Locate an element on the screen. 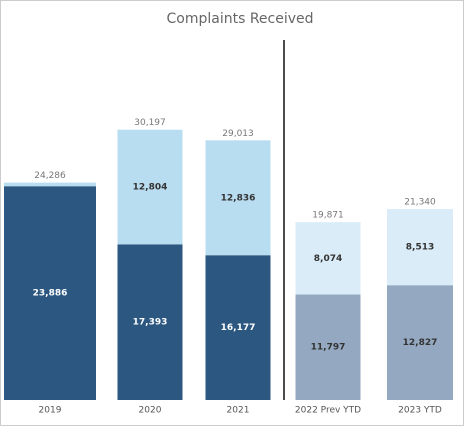 The height and width of the screenshot is (428, 466). x-tick-label: 2019 is located at coordinates (50, 411).